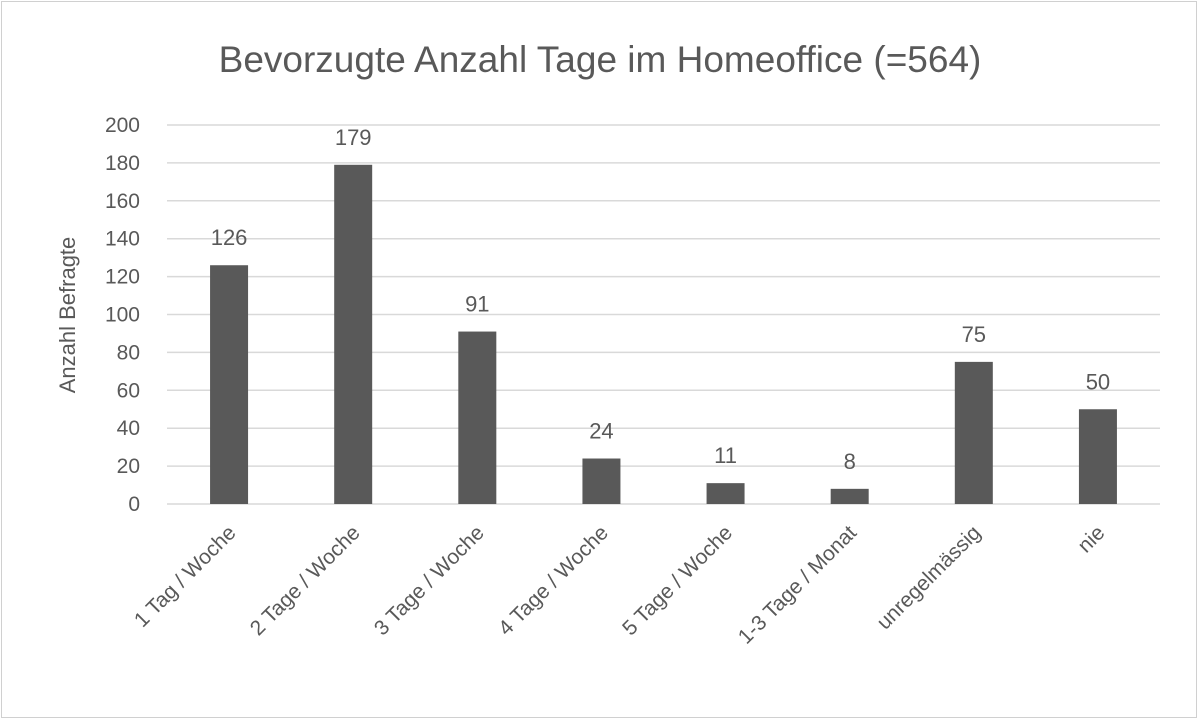 The width and height of the screenshot is (1200, 721). I want to click on y-tick-label: 140, so click(122, 239).